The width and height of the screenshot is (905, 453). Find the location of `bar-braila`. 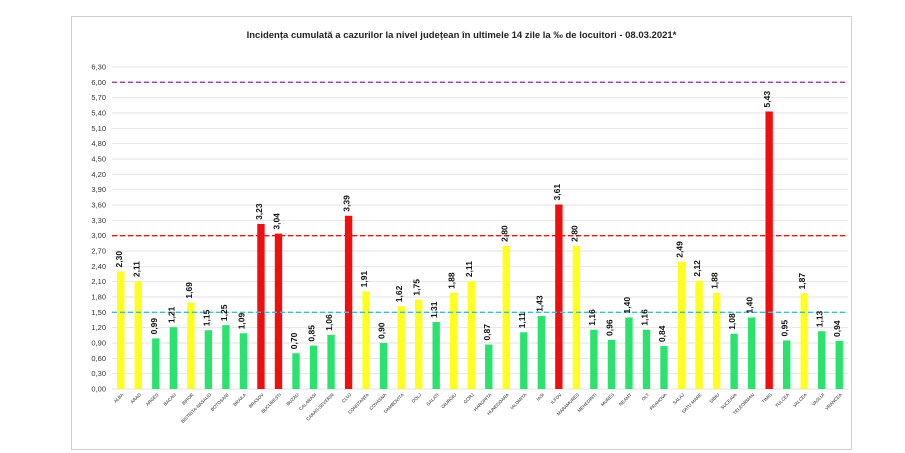

bar-braila is located at coordinates (243, 361).